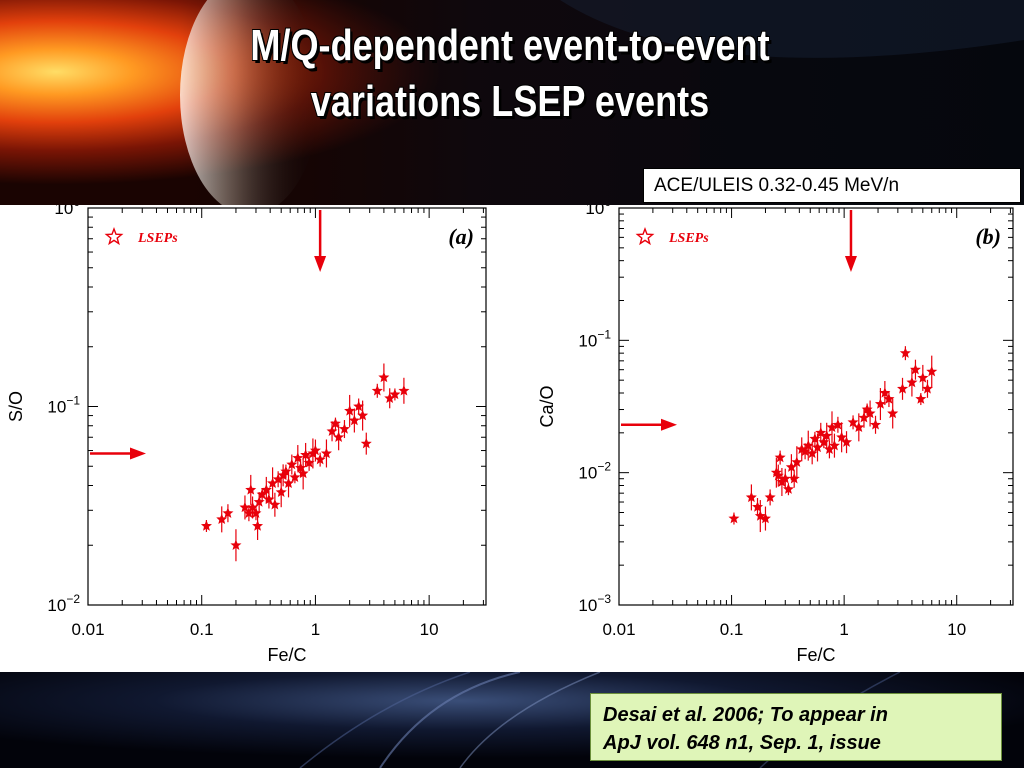 The image size is (1024, 768). Describe the element at coordinates (16, 406) in the screenshot. I see `y-axis-label: S/O` at that location.